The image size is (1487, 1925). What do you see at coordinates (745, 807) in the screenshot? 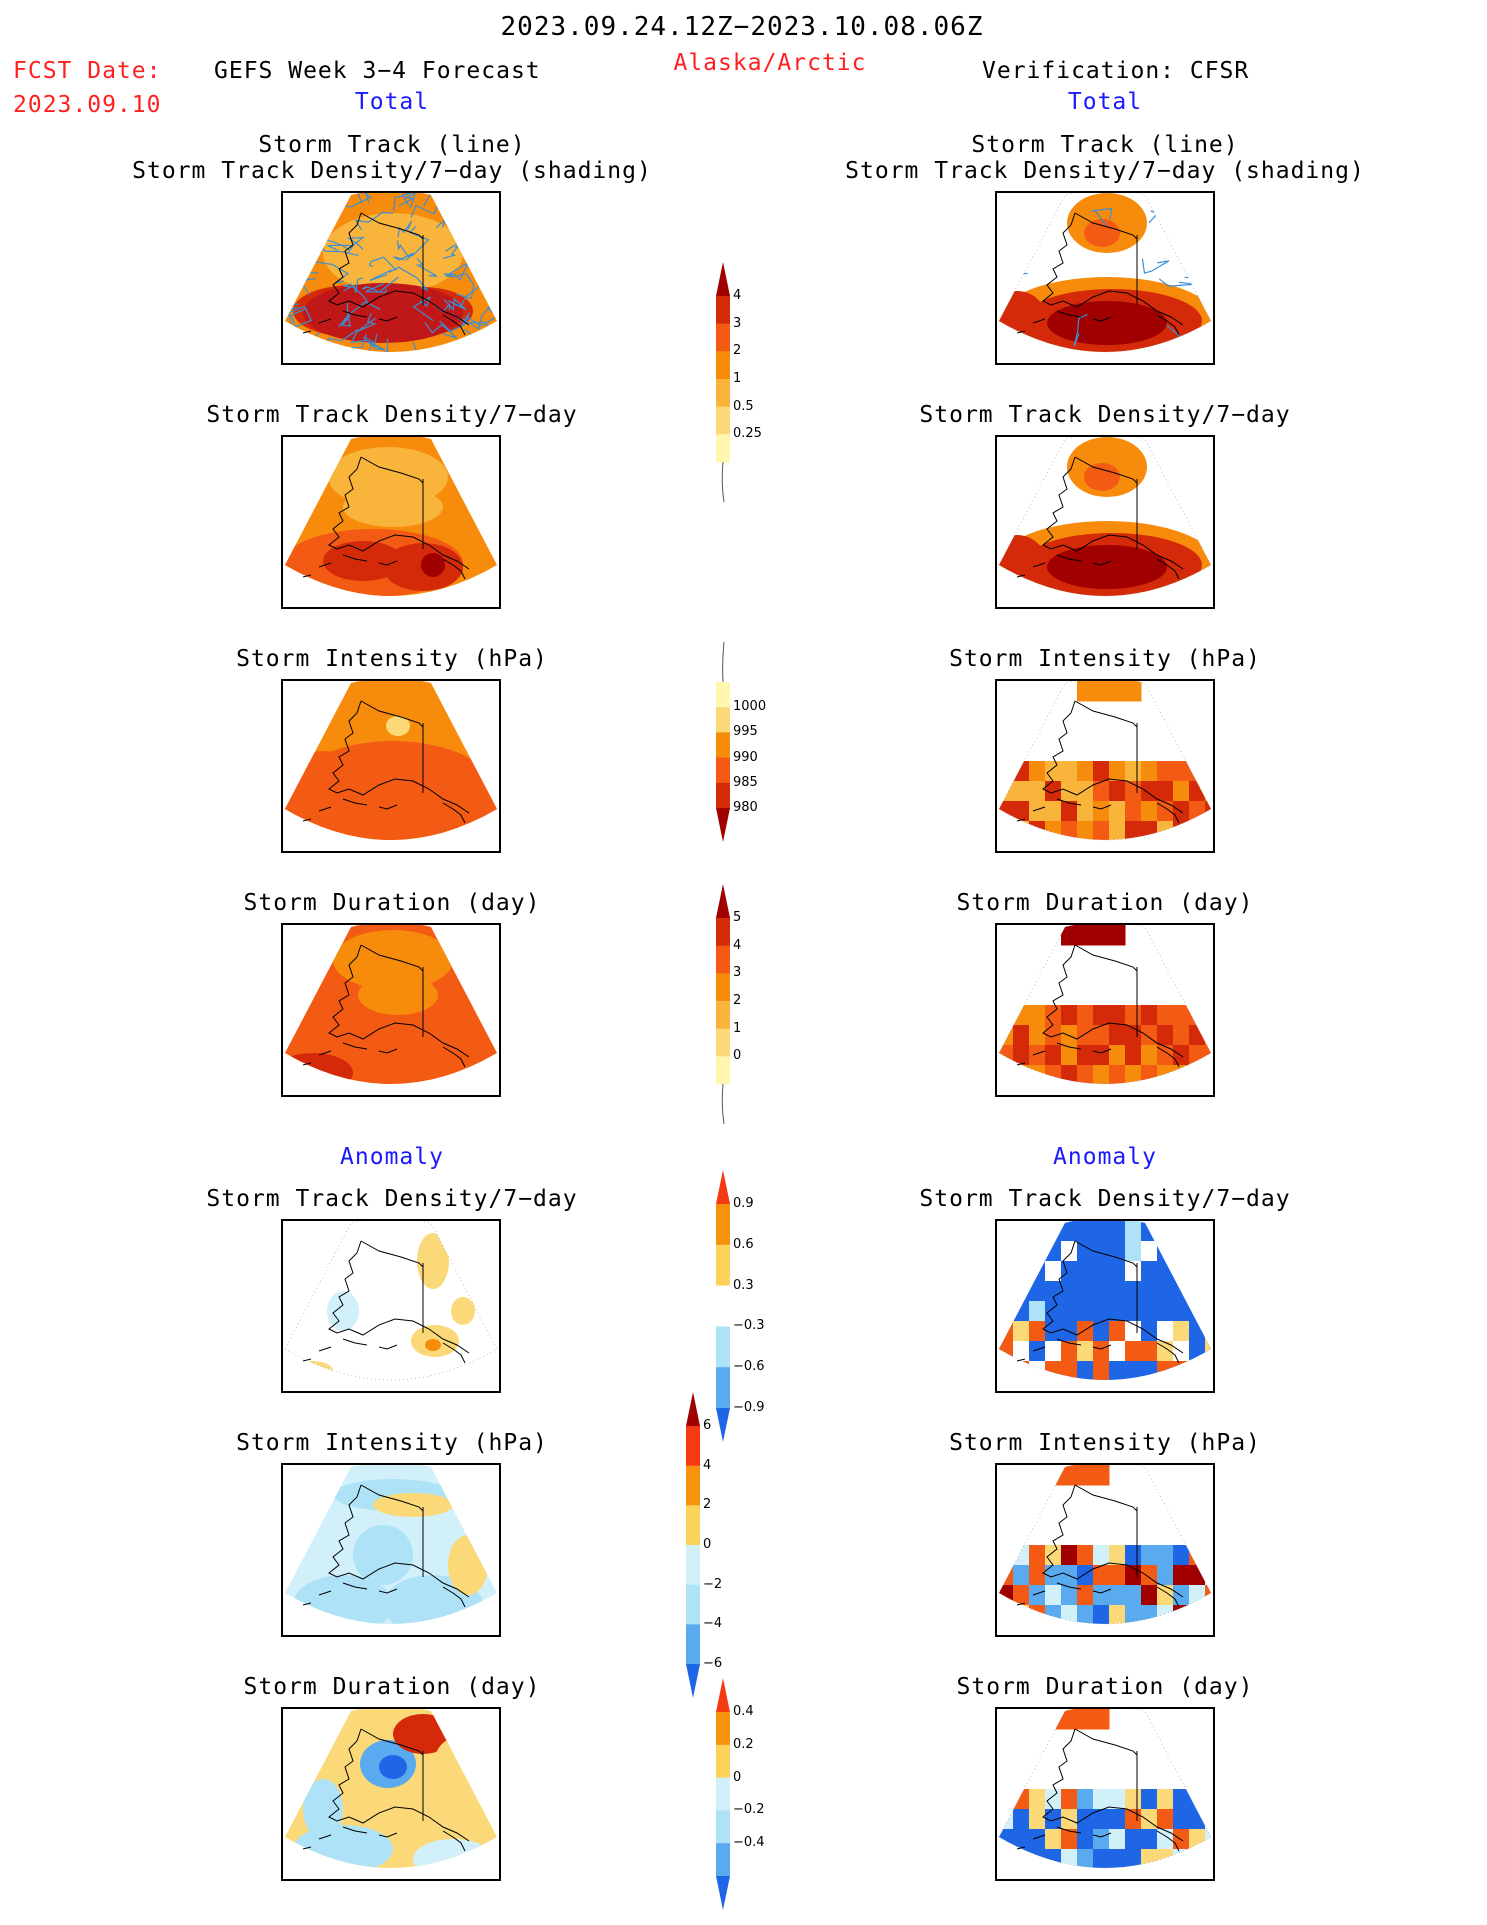
I see `colorbar-tick-label: 980` at bounding box center [745, 807].